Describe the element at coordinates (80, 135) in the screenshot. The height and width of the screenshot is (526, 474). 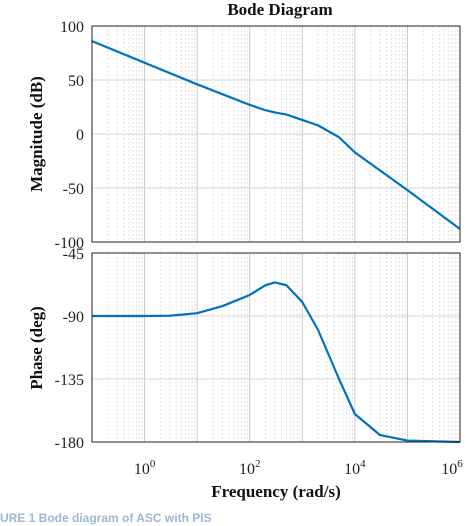
I see `magnitude-y-tick-label: 0` at that location.